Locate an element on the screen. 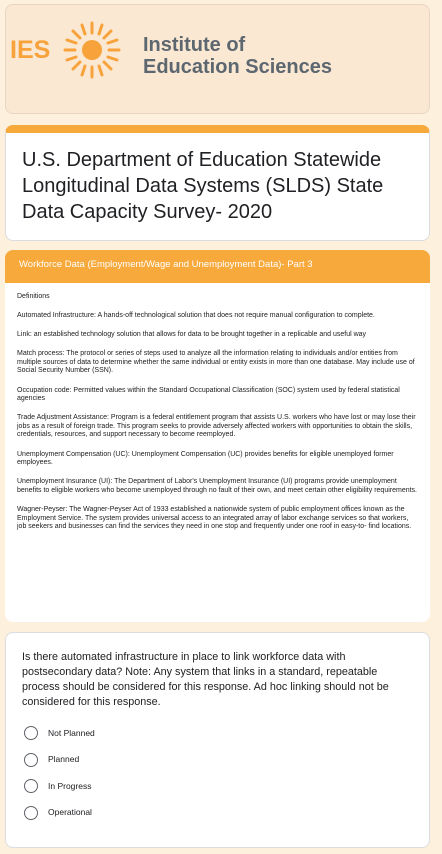  logo-abbr: IES is located at coordinates (30, 50).